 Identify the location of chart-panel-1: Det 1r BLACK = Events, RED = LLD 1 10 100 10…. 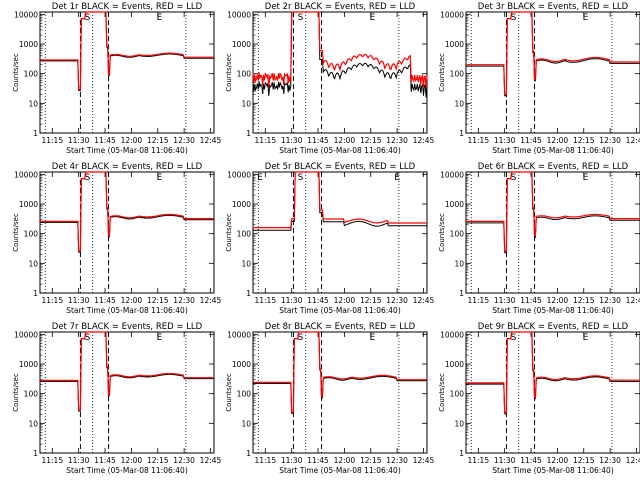
(117, 78).